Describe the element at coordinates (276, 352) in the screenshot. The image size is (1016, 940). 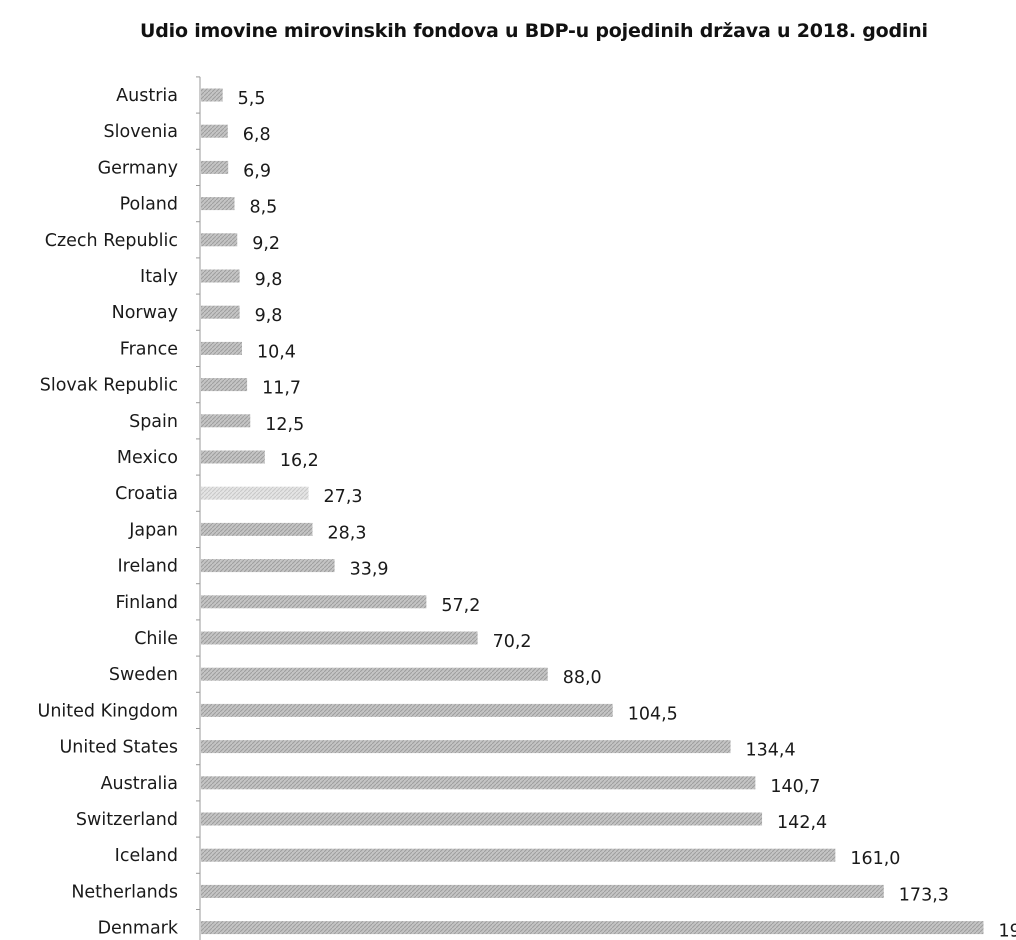
I see `data-label-france: 10,4` at that location.